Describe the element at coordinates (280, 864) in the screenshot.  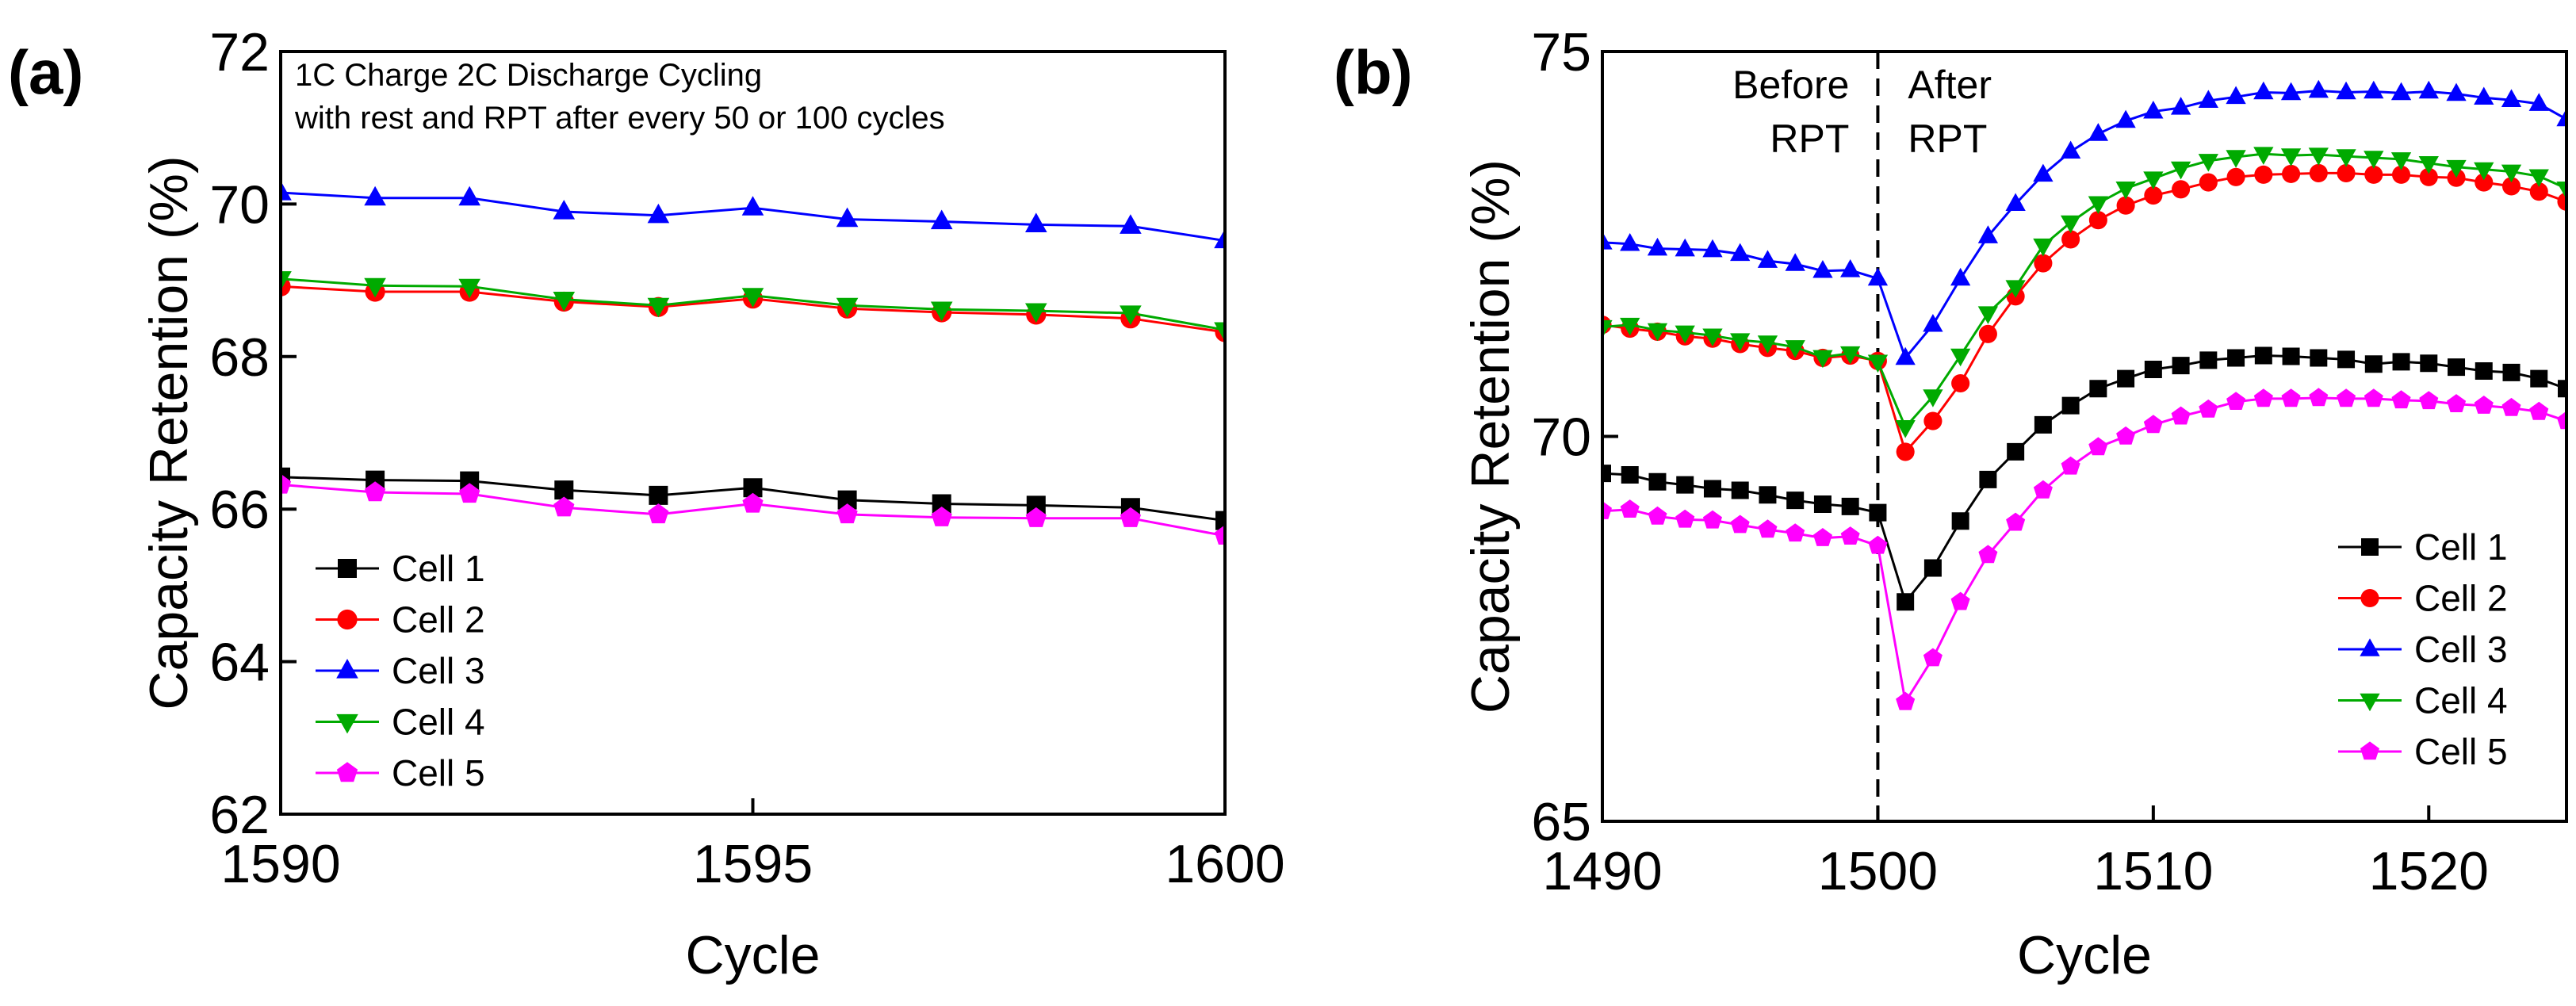
I see `x-tick-label-a: 1590` at that location.